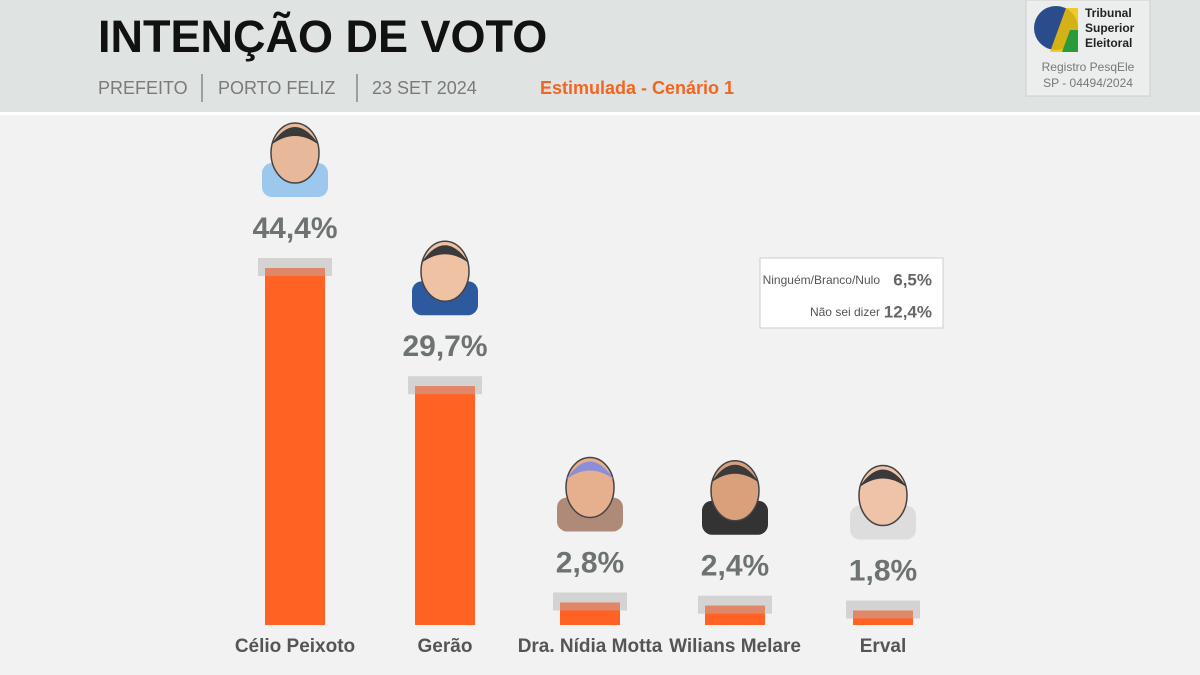 The width and height of the screenshot is (1200, 675). I want to click on value-label: 1,8%, so click(883, 570).